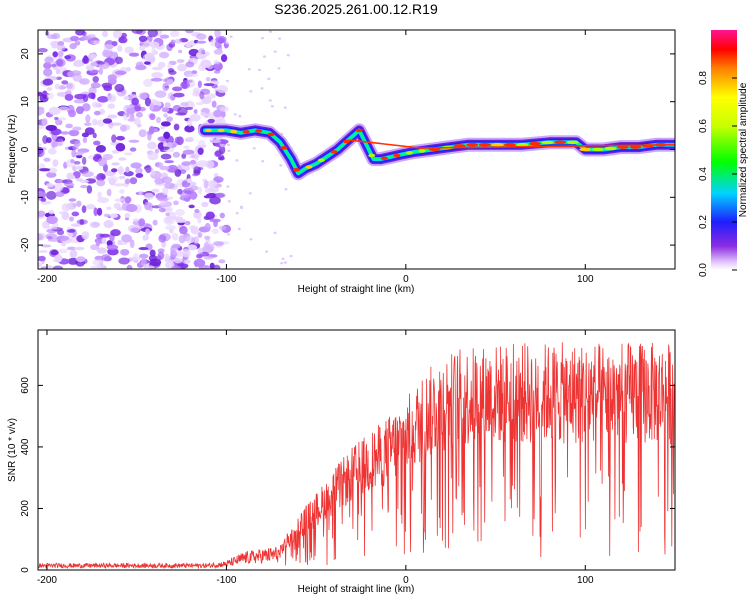 The width and height of the screenshot is (750, 600). Describe the element at coordinates (585, 279) in the screenshot. I see `spectrogram-xtick-label: 100` at that location.